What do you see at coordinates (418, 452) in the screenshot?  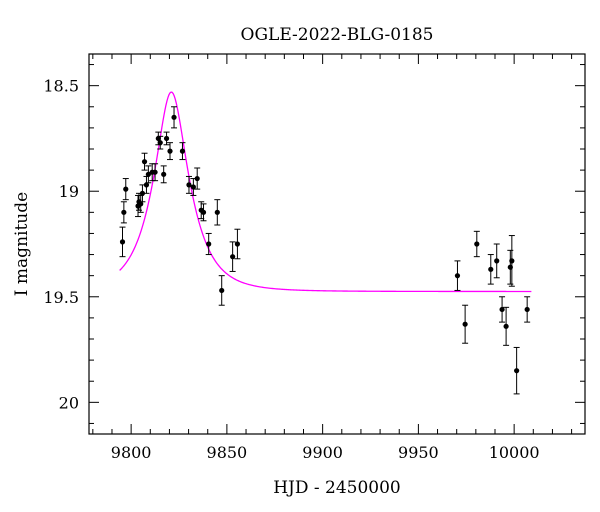 I see `x-tick-label: 9950` at bounding box center [418, 452].